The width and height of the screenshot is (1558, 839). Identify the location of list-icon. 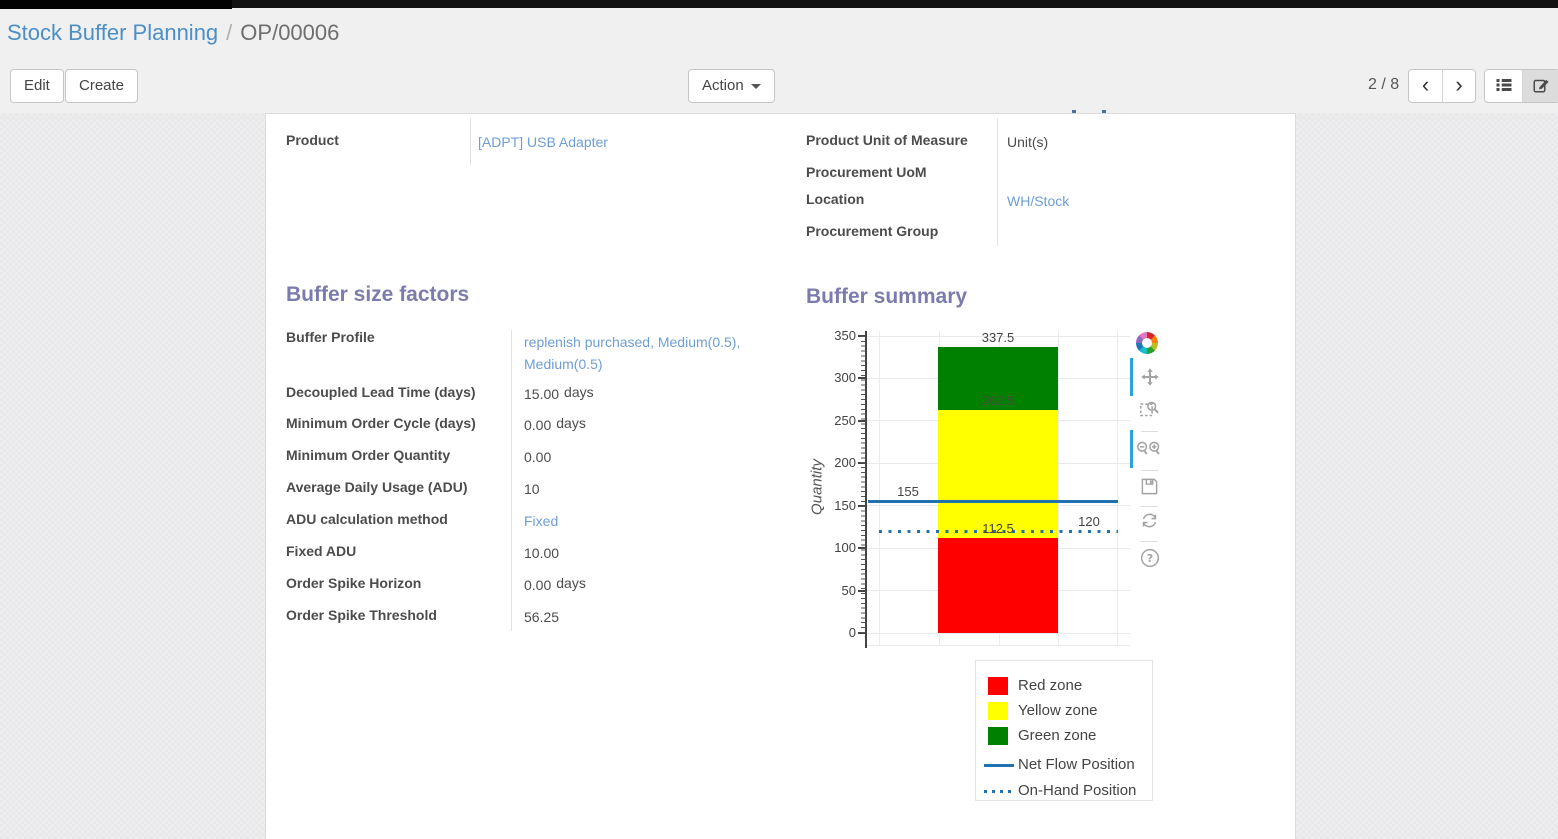
(1503, 85).